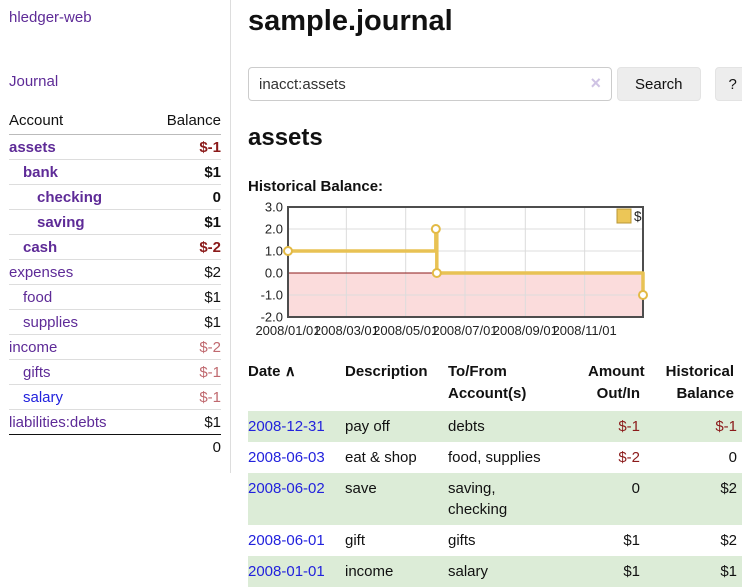 The height and width of the screenshot is (587, 742). I want to click on account-row: assets $-1, so click(115, 147).